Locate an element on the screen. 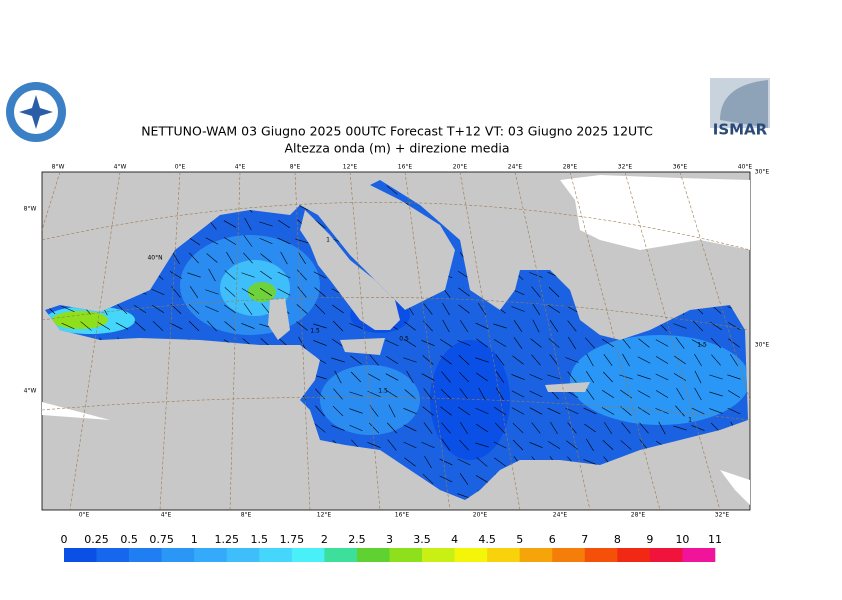 This screenshot has height=600, width=842. colorbar-label: 0.5 is located at coordinates (129, 539).